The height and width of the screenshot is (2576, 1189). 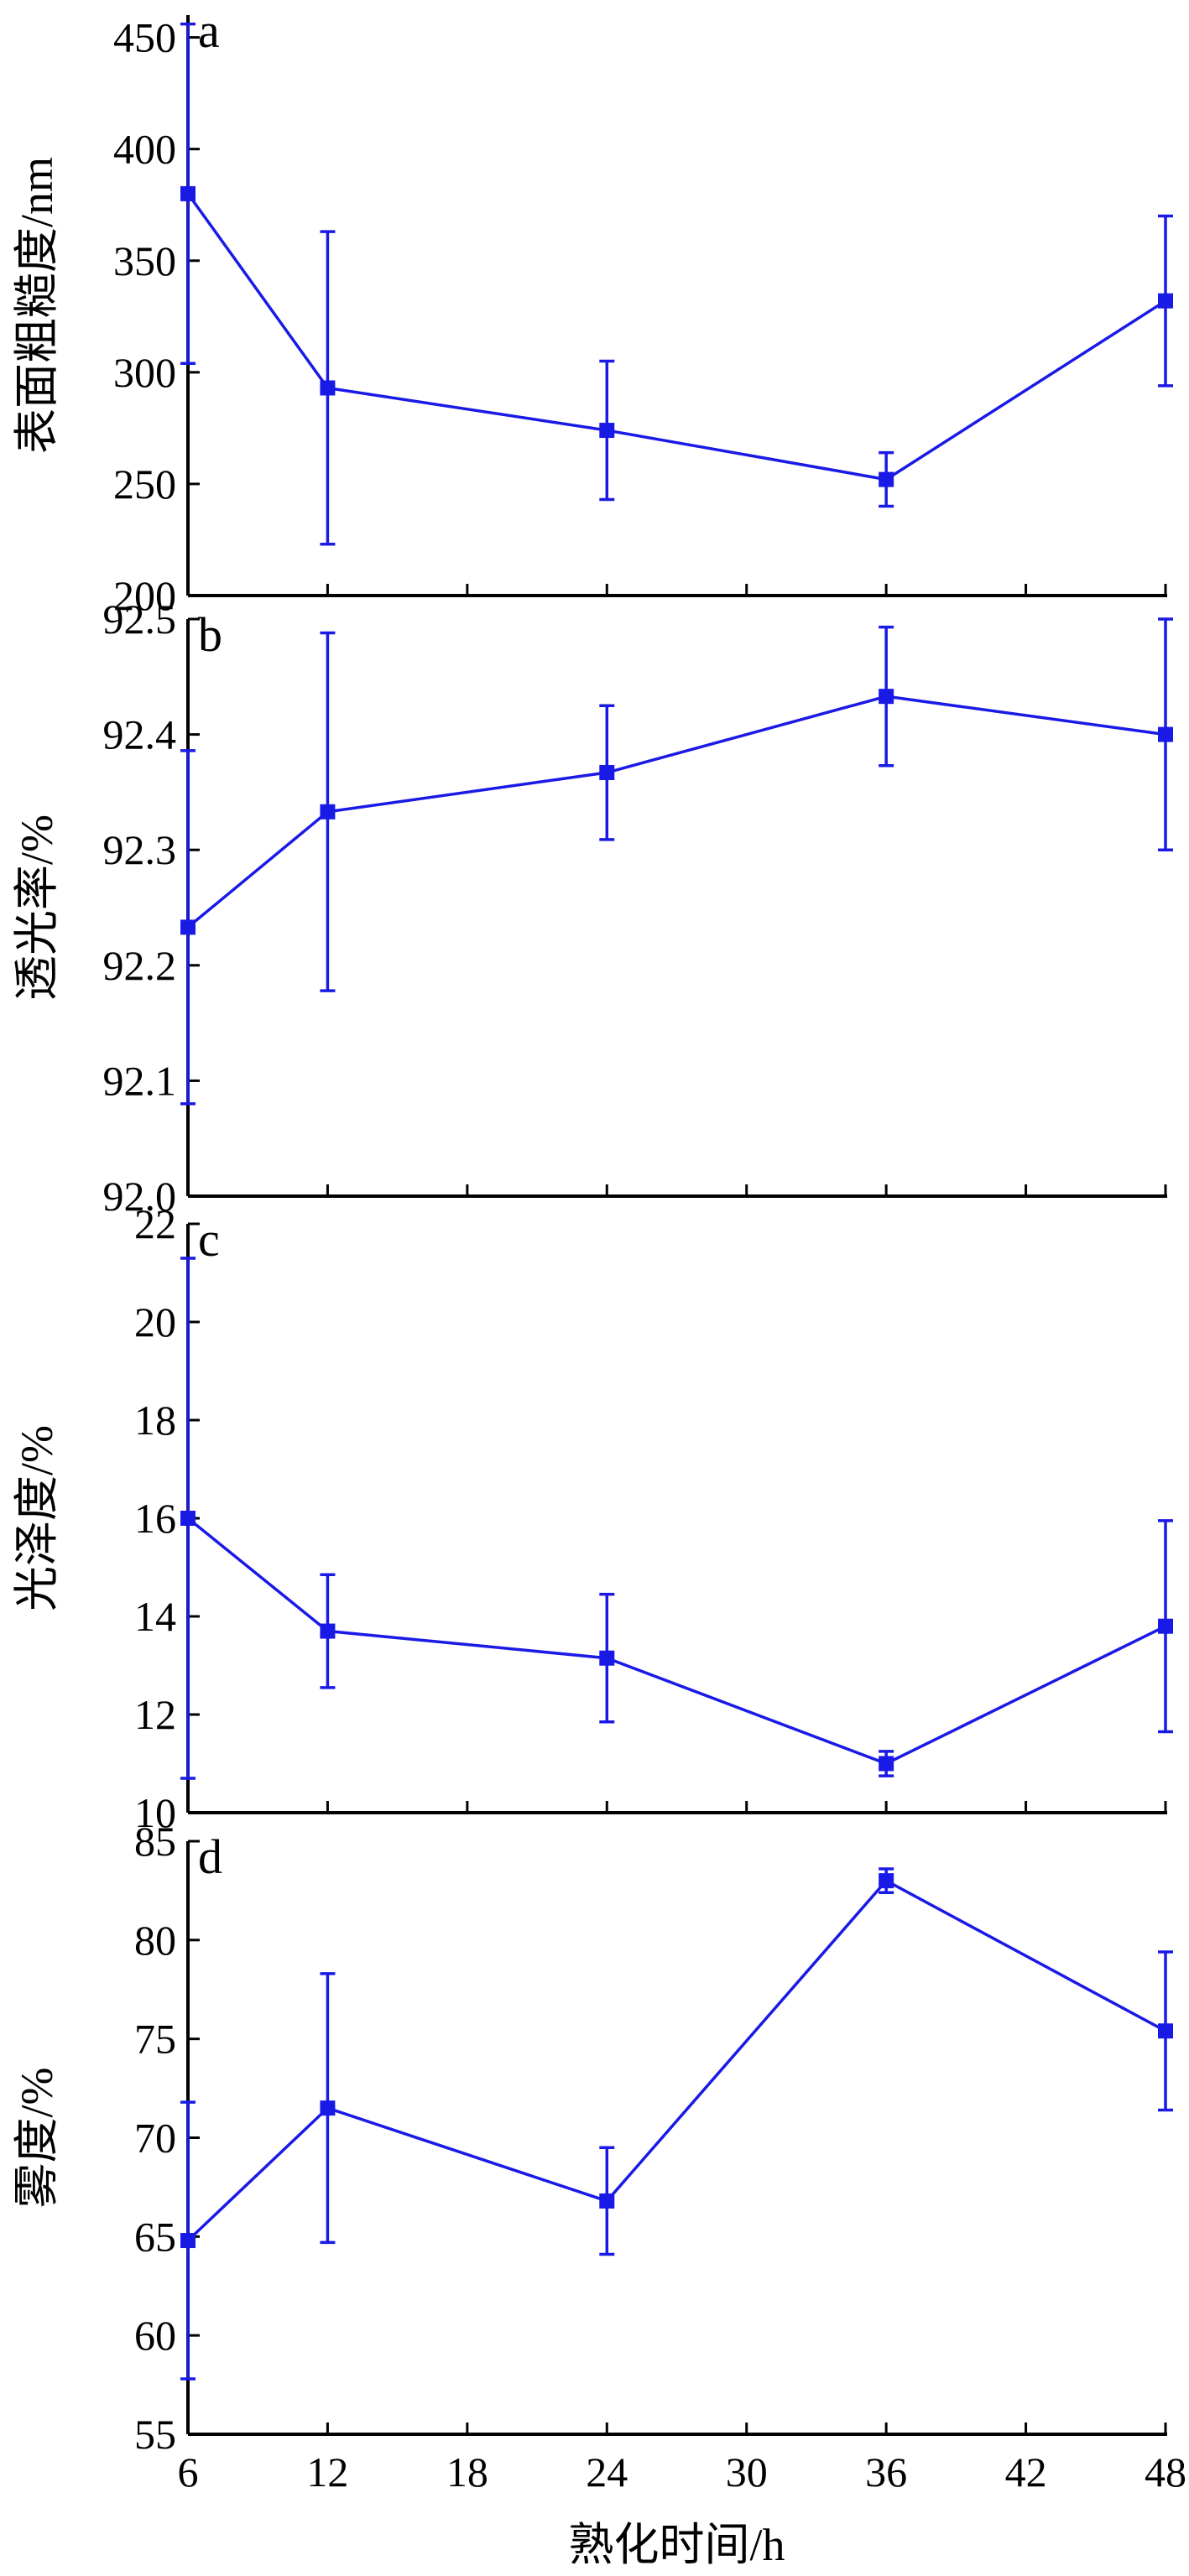 I want to click on y-tick-label: 55, so click(x=155, y=2434).